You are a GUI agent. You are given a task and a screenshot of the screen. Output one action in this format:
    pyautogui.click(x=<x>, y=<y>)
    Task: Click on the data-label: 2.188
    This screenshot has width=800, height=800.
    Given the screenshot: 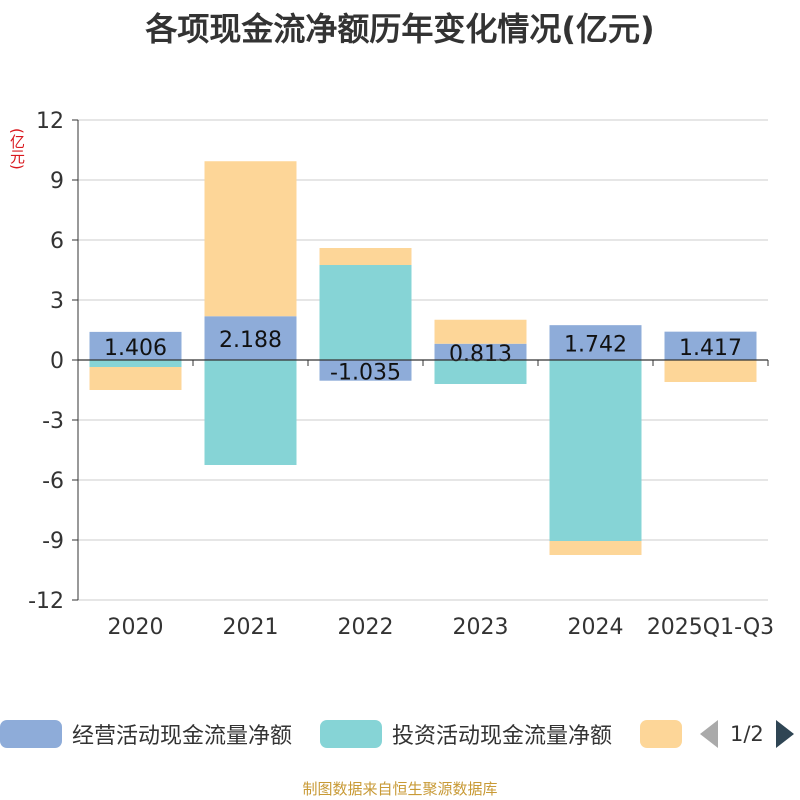 What is the action you would take?
    pyautogui.click(x=250, y=340)
    